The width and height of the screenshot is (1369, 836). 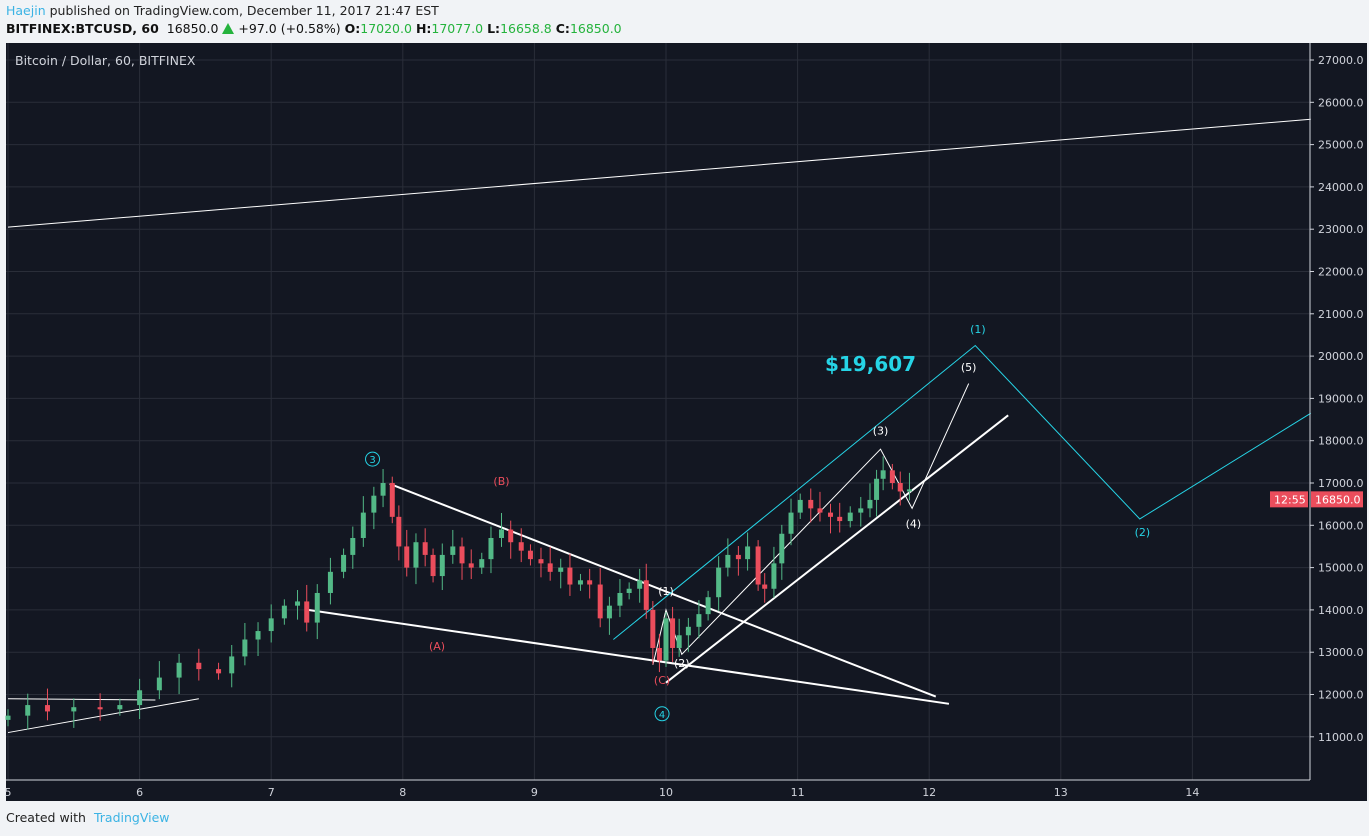 What do you see at coordinates (1338, 499) in the screenshot?
I see `price-label: 16850.0` at bounding box center [1338, 499].